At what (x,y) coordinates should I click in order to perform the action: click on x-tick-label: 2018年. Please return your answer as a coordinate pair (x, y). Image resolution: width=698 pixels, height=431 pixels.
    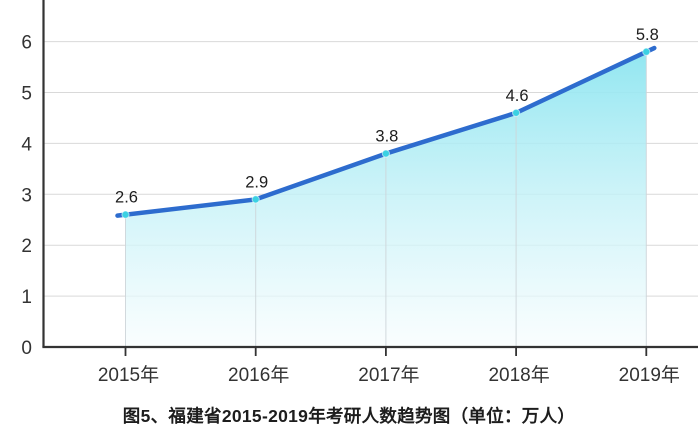
    Looking at the image, I should click on (518, 375).